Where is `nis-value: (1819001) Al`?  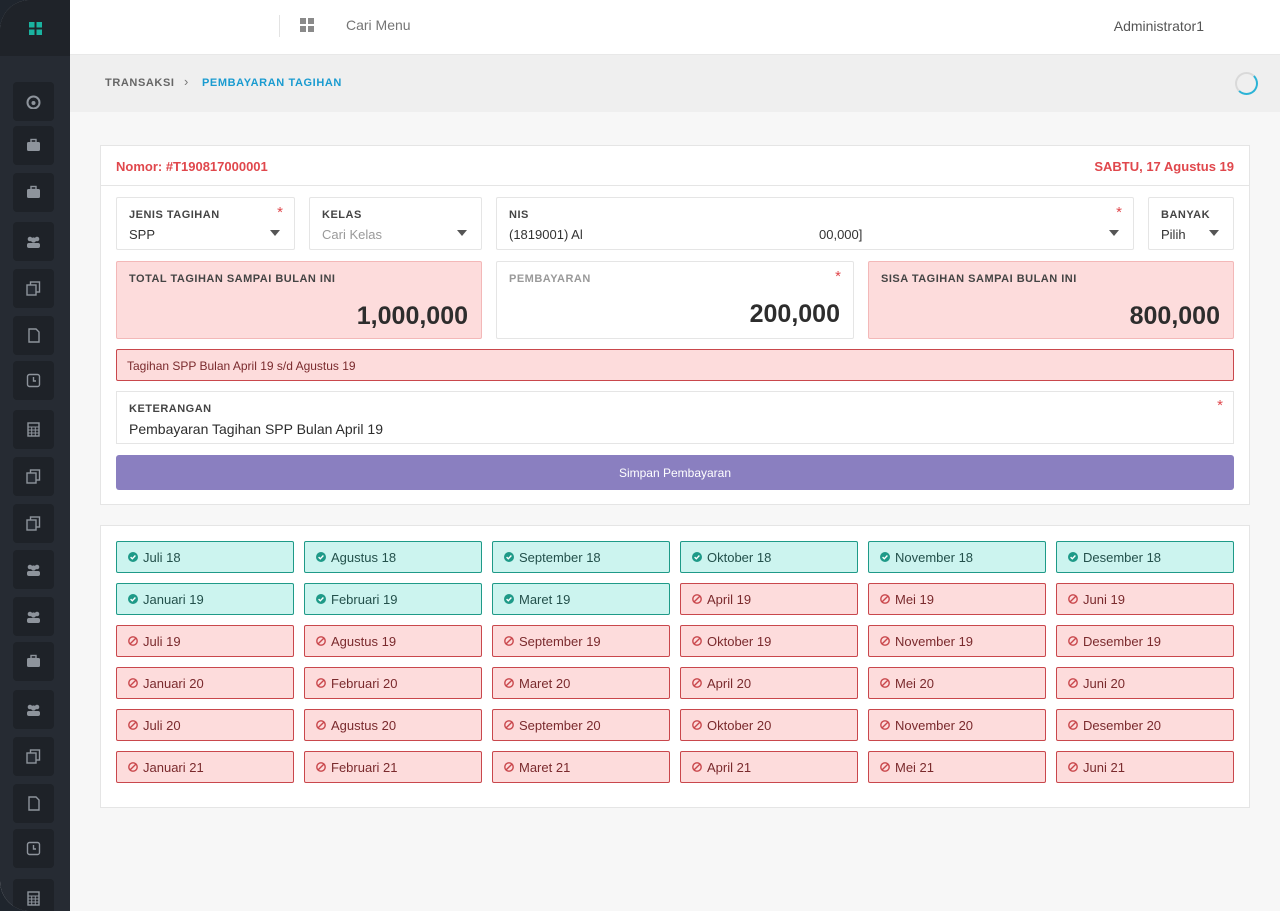 nis-value: (1819001) Al is located at coordinates (546, 234).